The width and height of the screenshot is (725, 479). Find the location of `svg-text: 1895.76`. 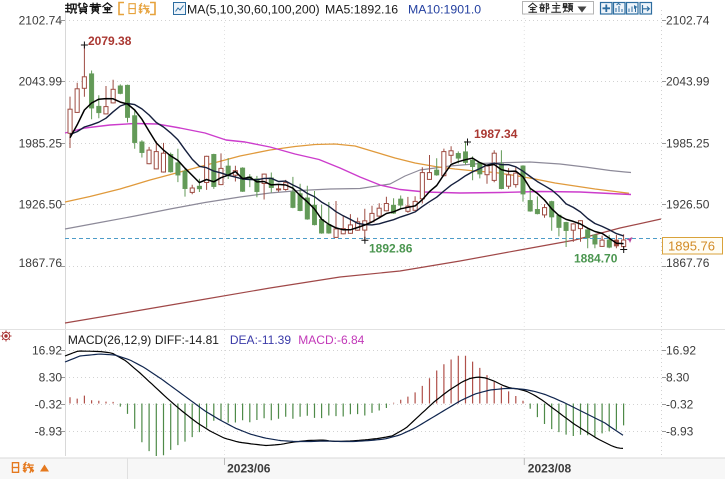

svg-text: 1895.76 is located at coordinates (691, 246).